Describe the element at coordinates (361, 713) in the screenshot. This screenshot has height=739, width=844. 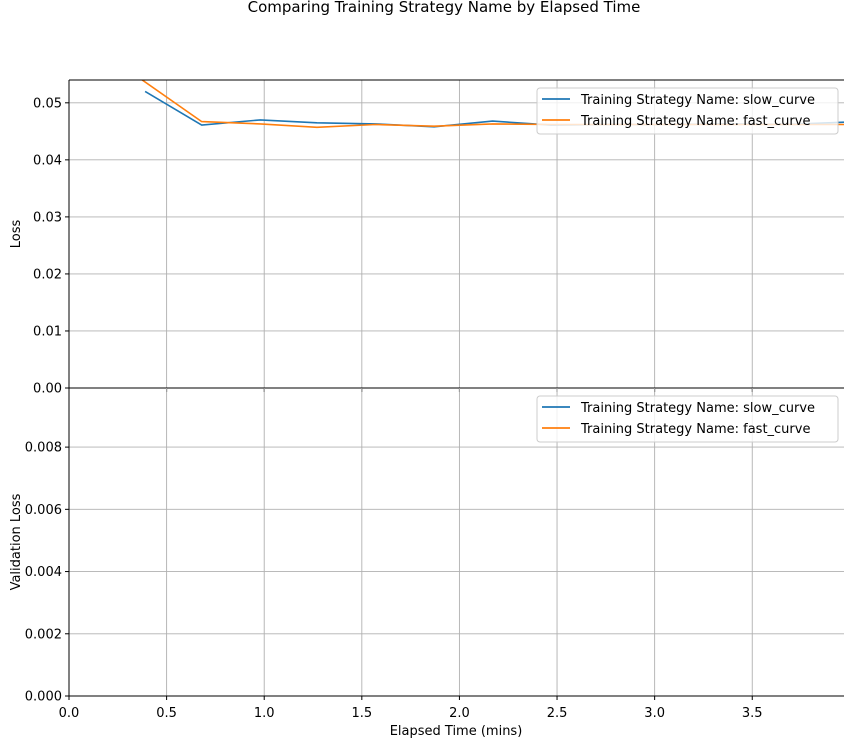
I see `x-tick-label: 1.5` at that location.